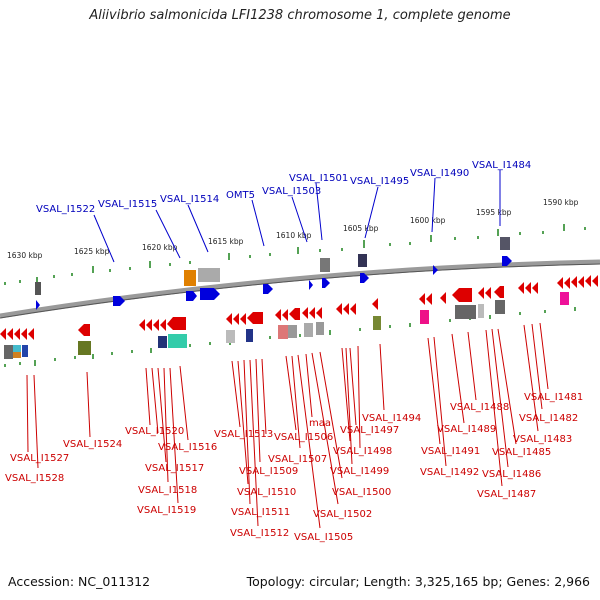 This screenshot has width=600, height=600. I want to click on reverse-gene-label: VSAL_I1485, so click(521, 452).